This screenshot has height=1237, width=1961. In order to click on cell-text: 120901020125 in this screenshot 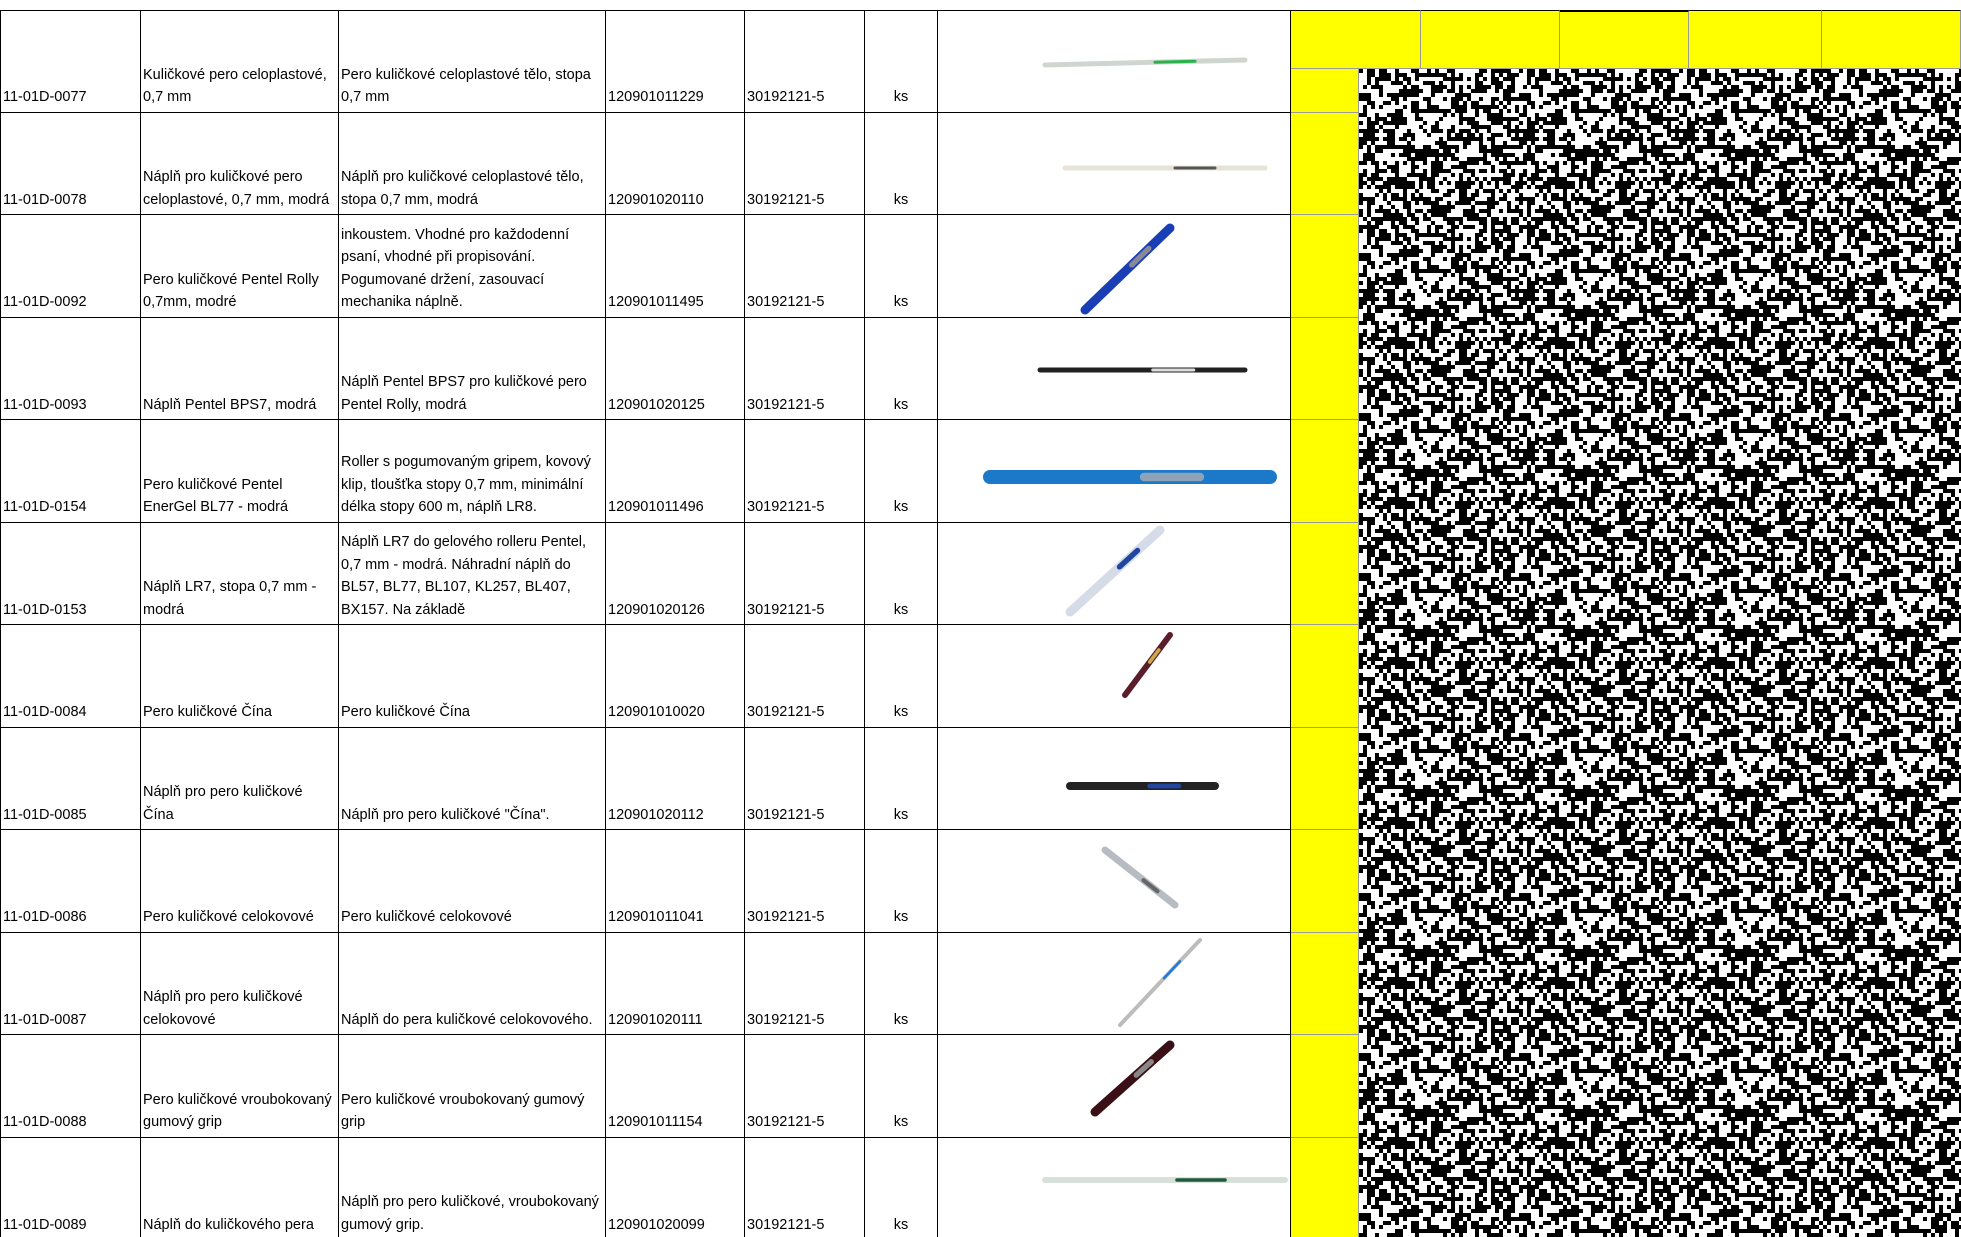, I will do `click(656, 404)`.